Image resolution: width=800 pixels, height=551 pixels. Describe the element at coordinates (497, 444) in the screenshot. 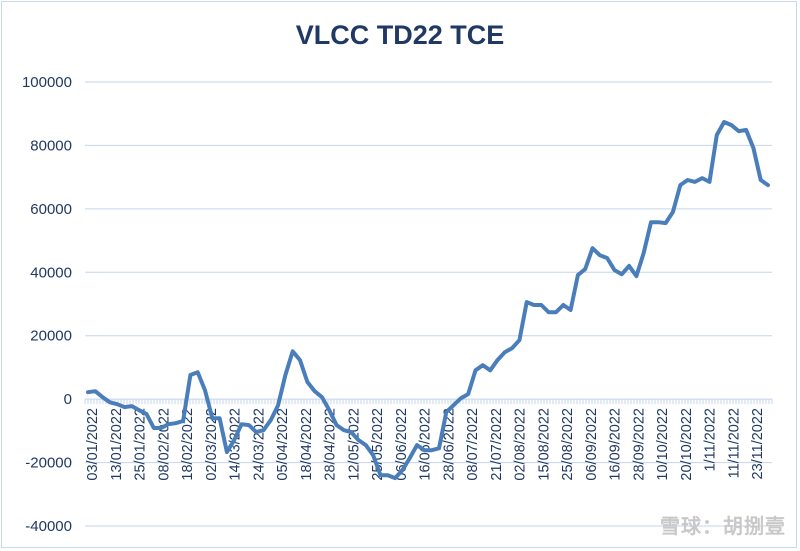

I see `x-tick-label: 21/07/2022` at that location.